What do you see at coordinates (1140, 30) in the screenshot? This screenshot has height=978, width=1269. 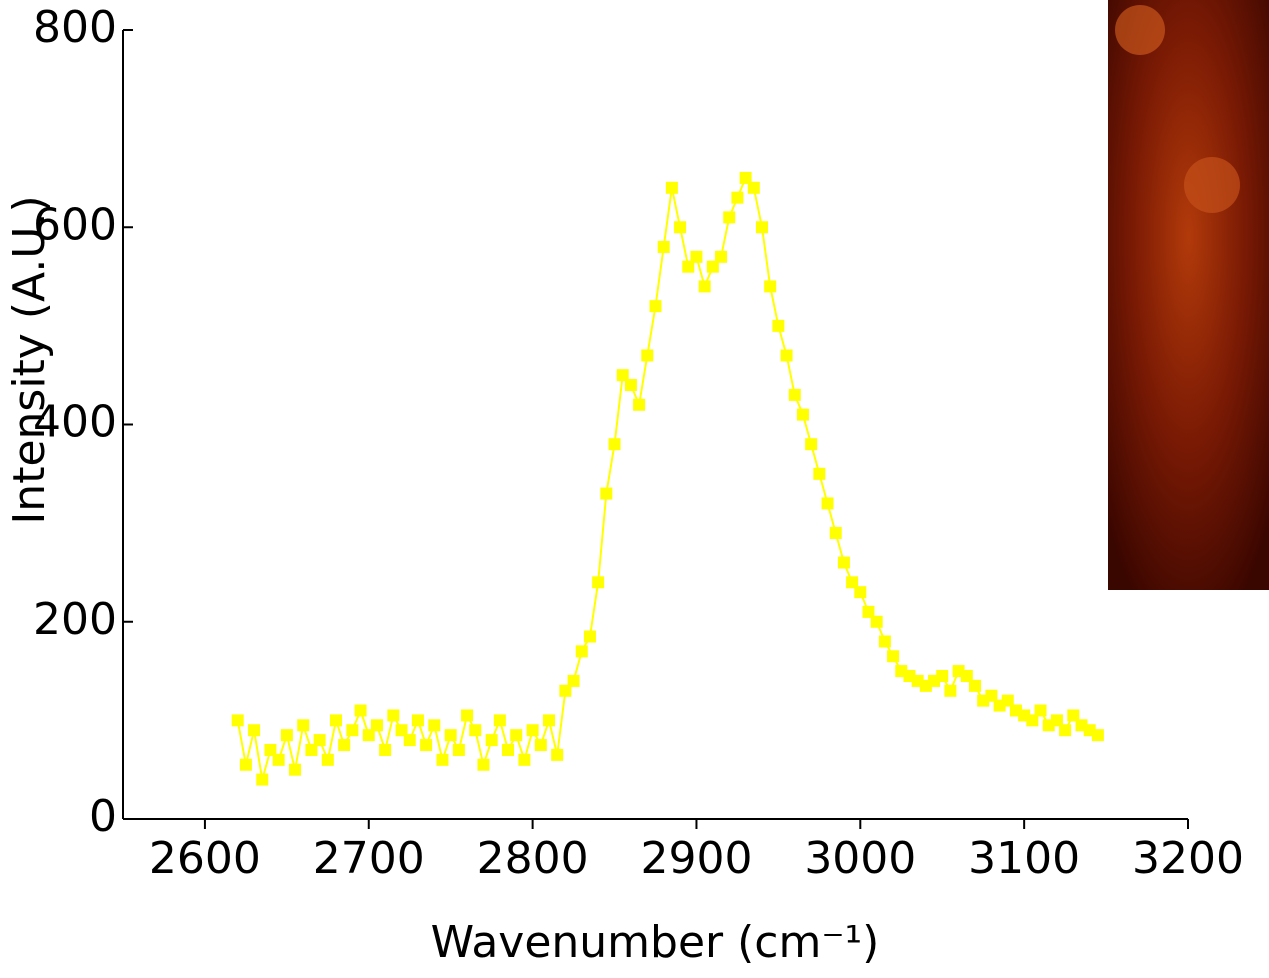 I see `inset-feature` at bounding box center [1140, 30].